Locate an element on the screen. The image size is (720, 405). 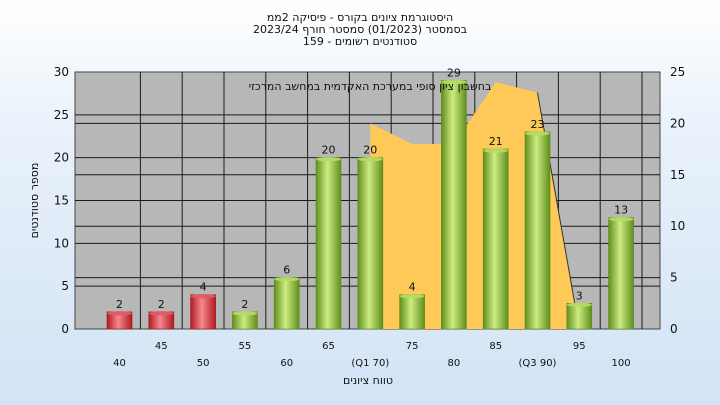
y-left-tick-label: 20 is located at coordinates (61, 158).